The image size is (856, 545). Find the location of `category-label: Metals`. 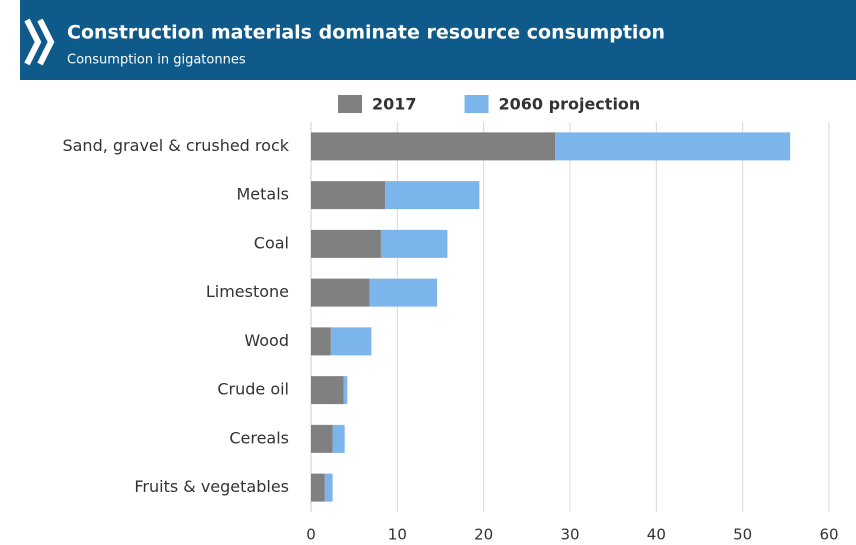

category-label: Metals is located at coordinates (262, 194).